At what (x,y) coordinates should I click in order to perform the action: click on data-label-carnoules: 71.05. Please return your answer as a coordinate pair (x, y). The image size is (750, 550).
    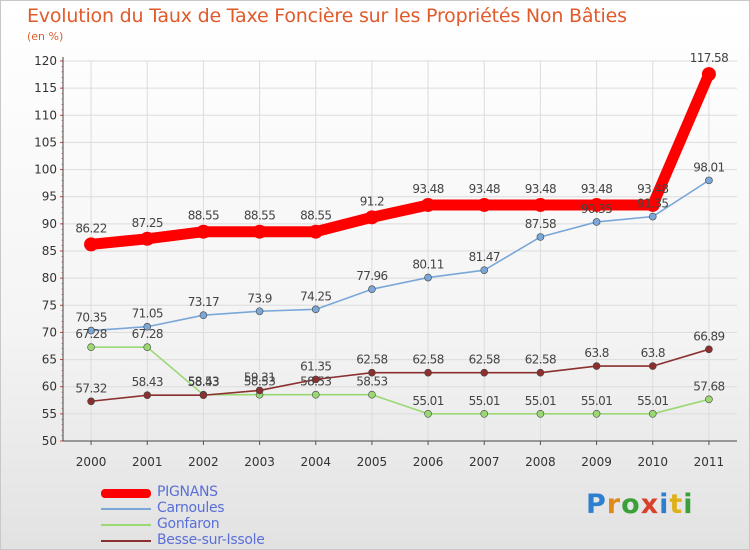
    Looking at the image, I should click on (147, 314).